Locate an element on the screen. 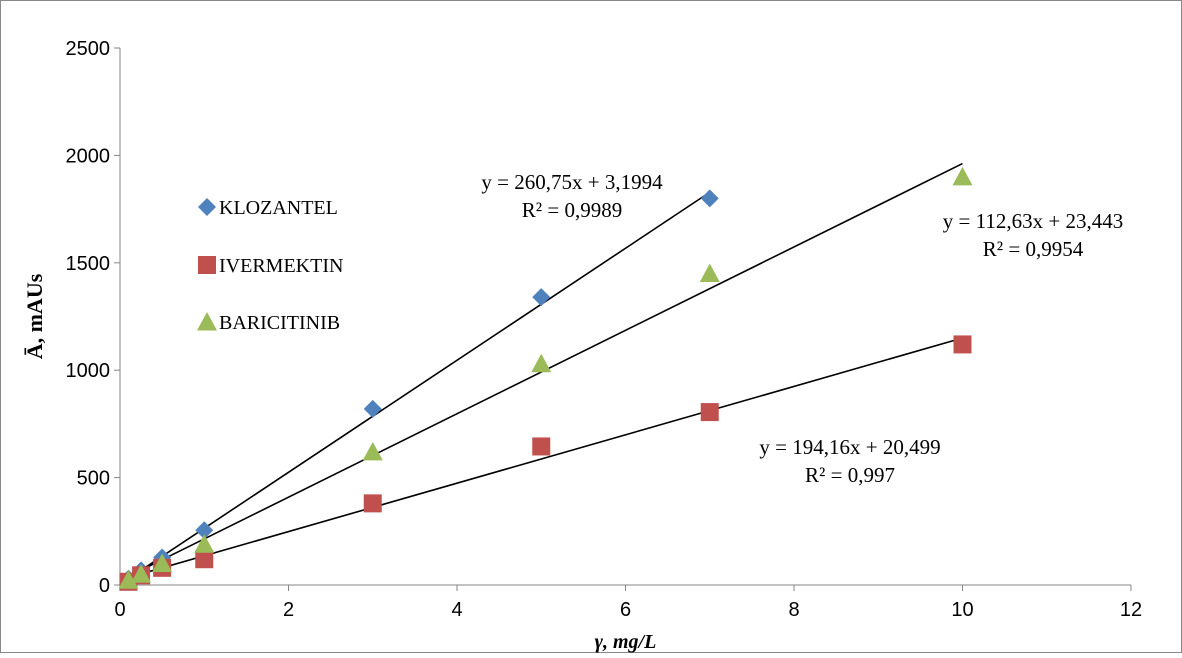  legend-label-baricitinib: BARICITINIB is located at coordinates (279, 323).